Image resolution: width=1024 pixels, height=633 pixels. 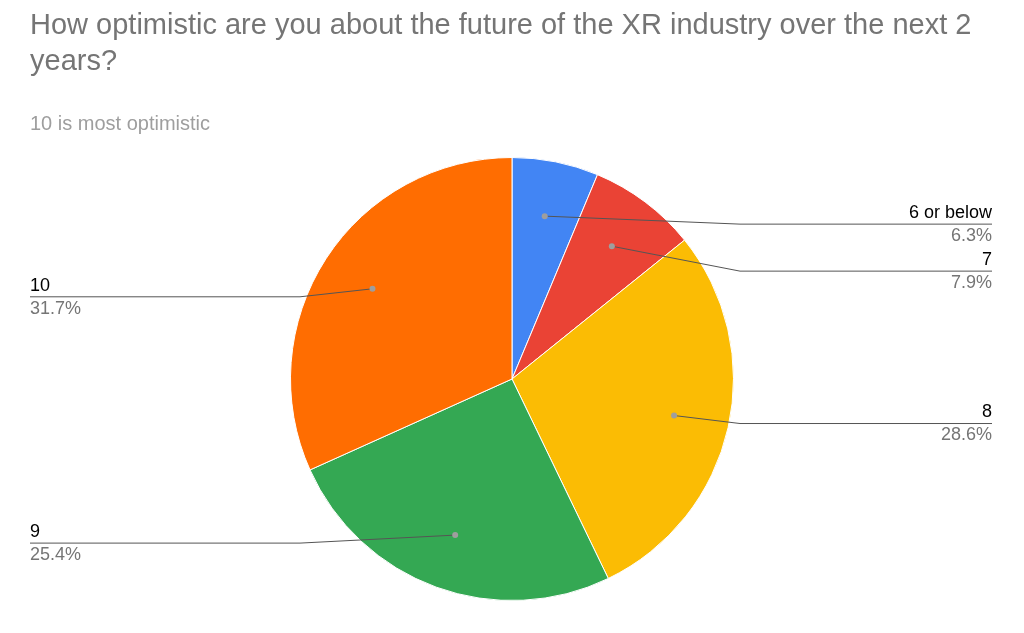 What do you see at coordinates (971, 282) in the screenshot?
I see `data-label: 7.9%` at bounding box center [971, 282].